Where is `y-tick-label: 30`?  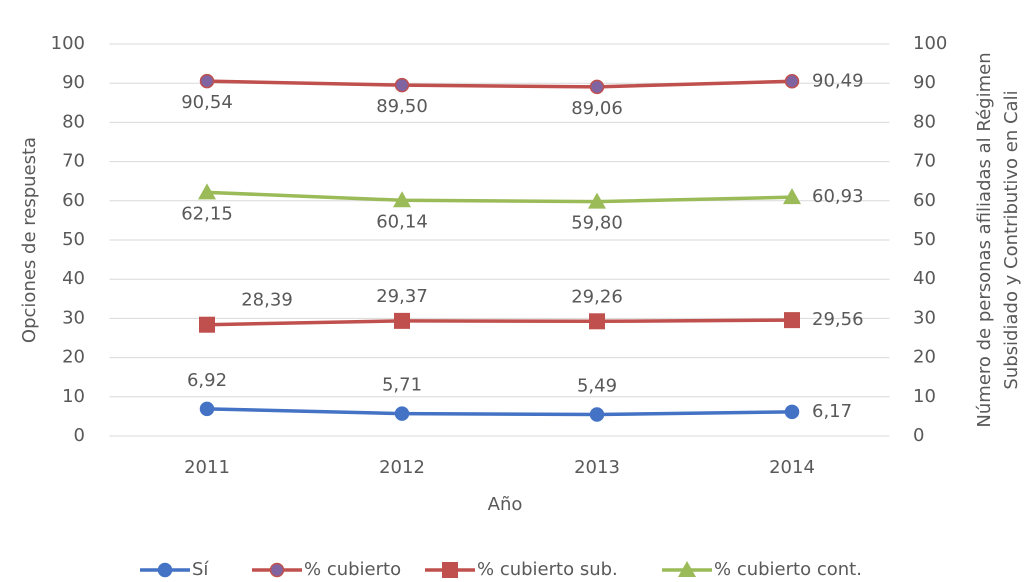 y-tick-label: 30 is located at coordinates (73, 317).